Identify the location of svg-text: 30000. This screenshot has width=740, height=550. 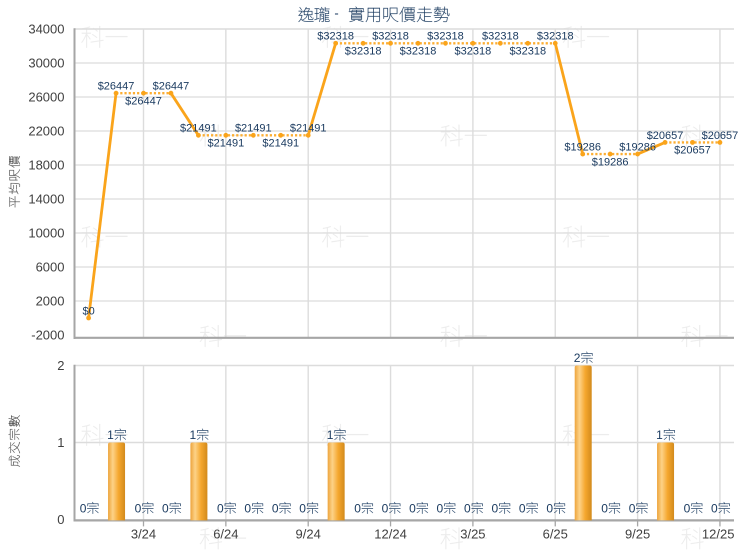
(46, 63).